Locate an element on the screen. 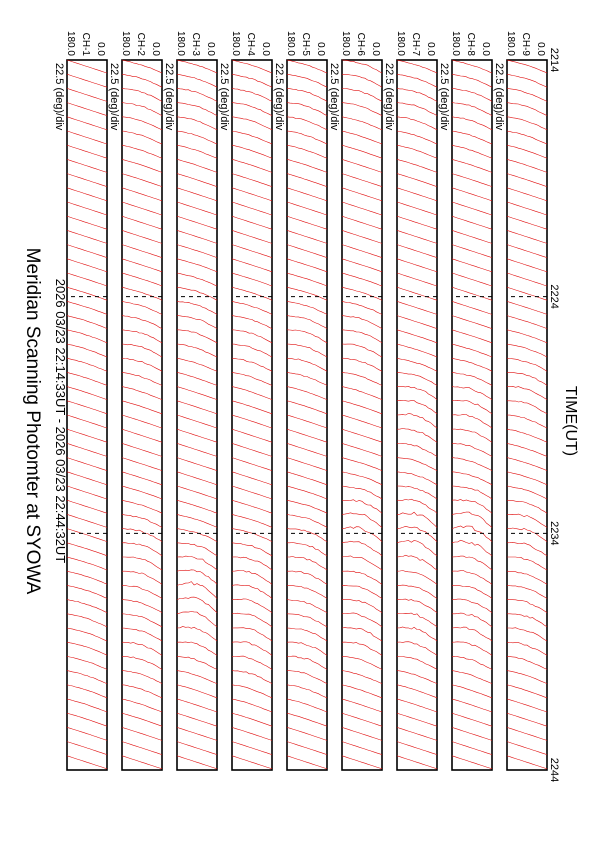 Image resolution: width=595 pixels, height=842 pixels. channel-label: CH-1 is located at coordinates (85, 45).